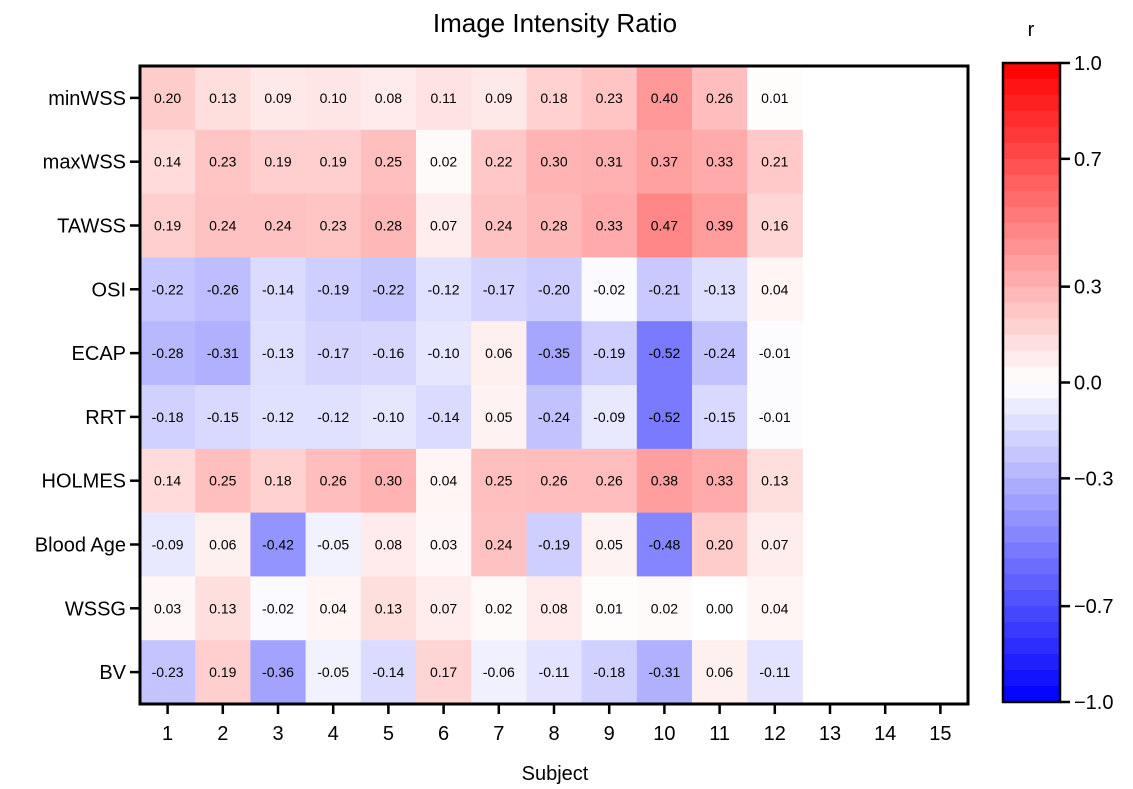 The height and width of the screenshot is (789, 1133). I want to click on cell-value-label: -0.17, so click(333, 353).